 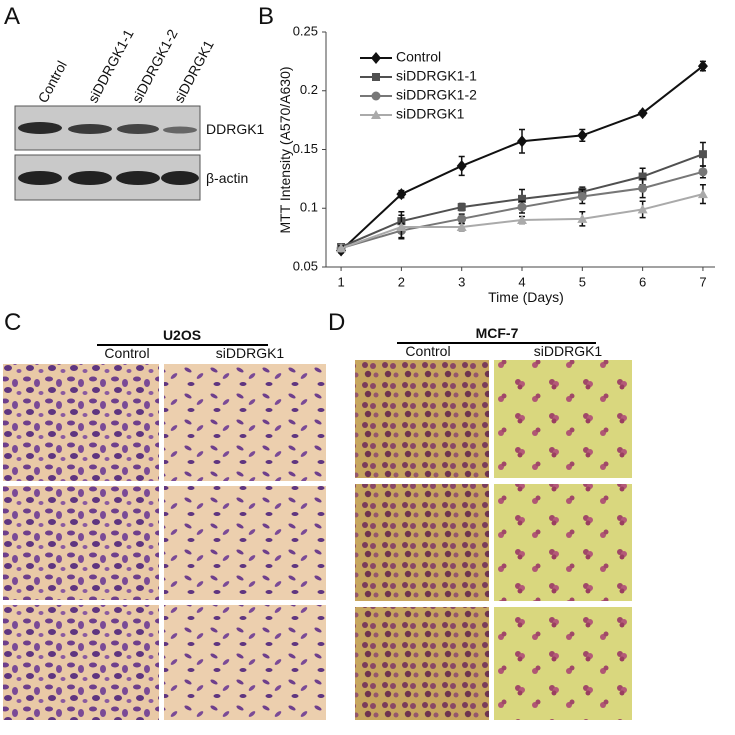 I want to click on y-tick-label: 0.2, so click(x=309, y=89).